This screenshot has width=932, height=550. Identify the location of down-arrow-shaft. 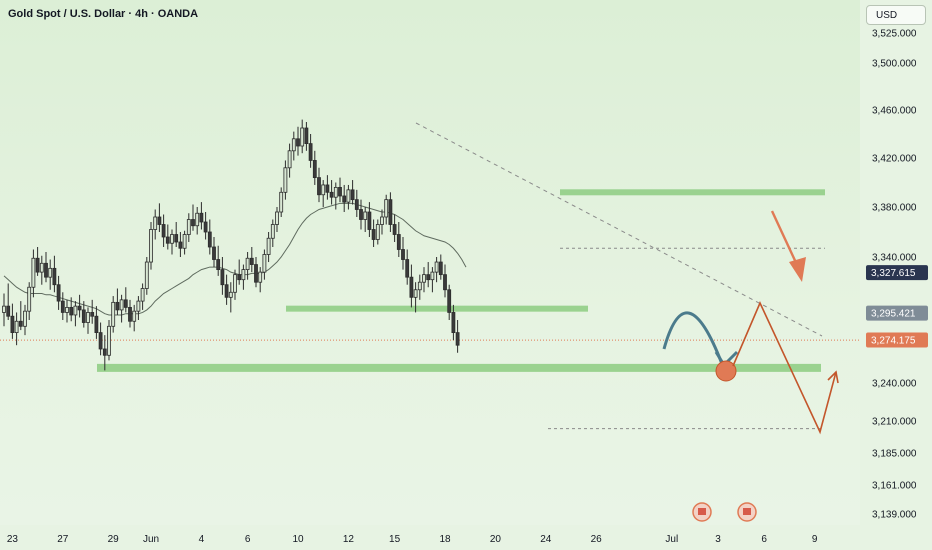
(785, 239).